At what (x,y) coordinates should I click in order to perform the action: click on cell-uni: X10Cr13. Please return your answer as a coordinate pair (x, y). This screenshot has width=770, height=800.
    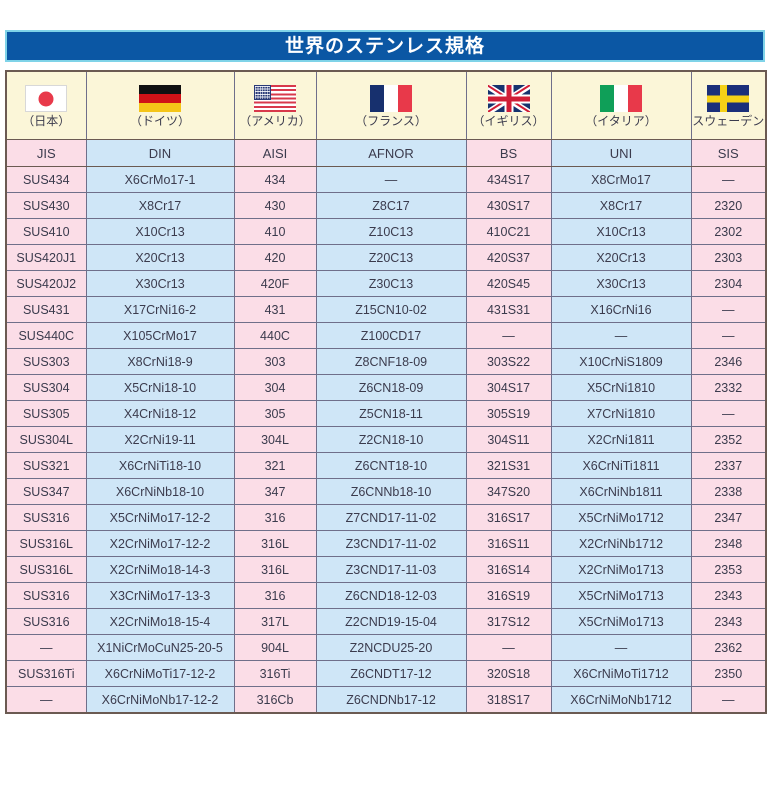
    Looking at the image, I should click on (621, 231).